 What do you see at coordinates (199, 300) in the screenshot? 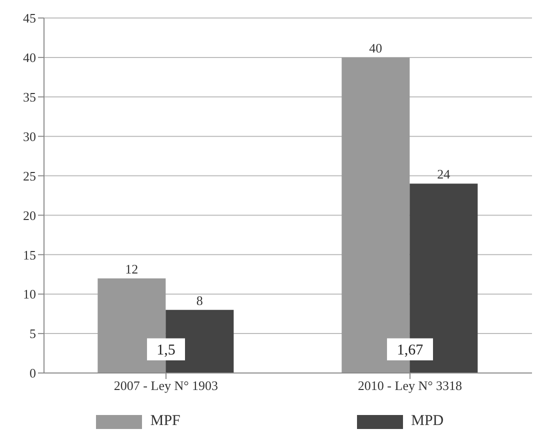
I see `data-label: 8` at bounding box center [199, 300].